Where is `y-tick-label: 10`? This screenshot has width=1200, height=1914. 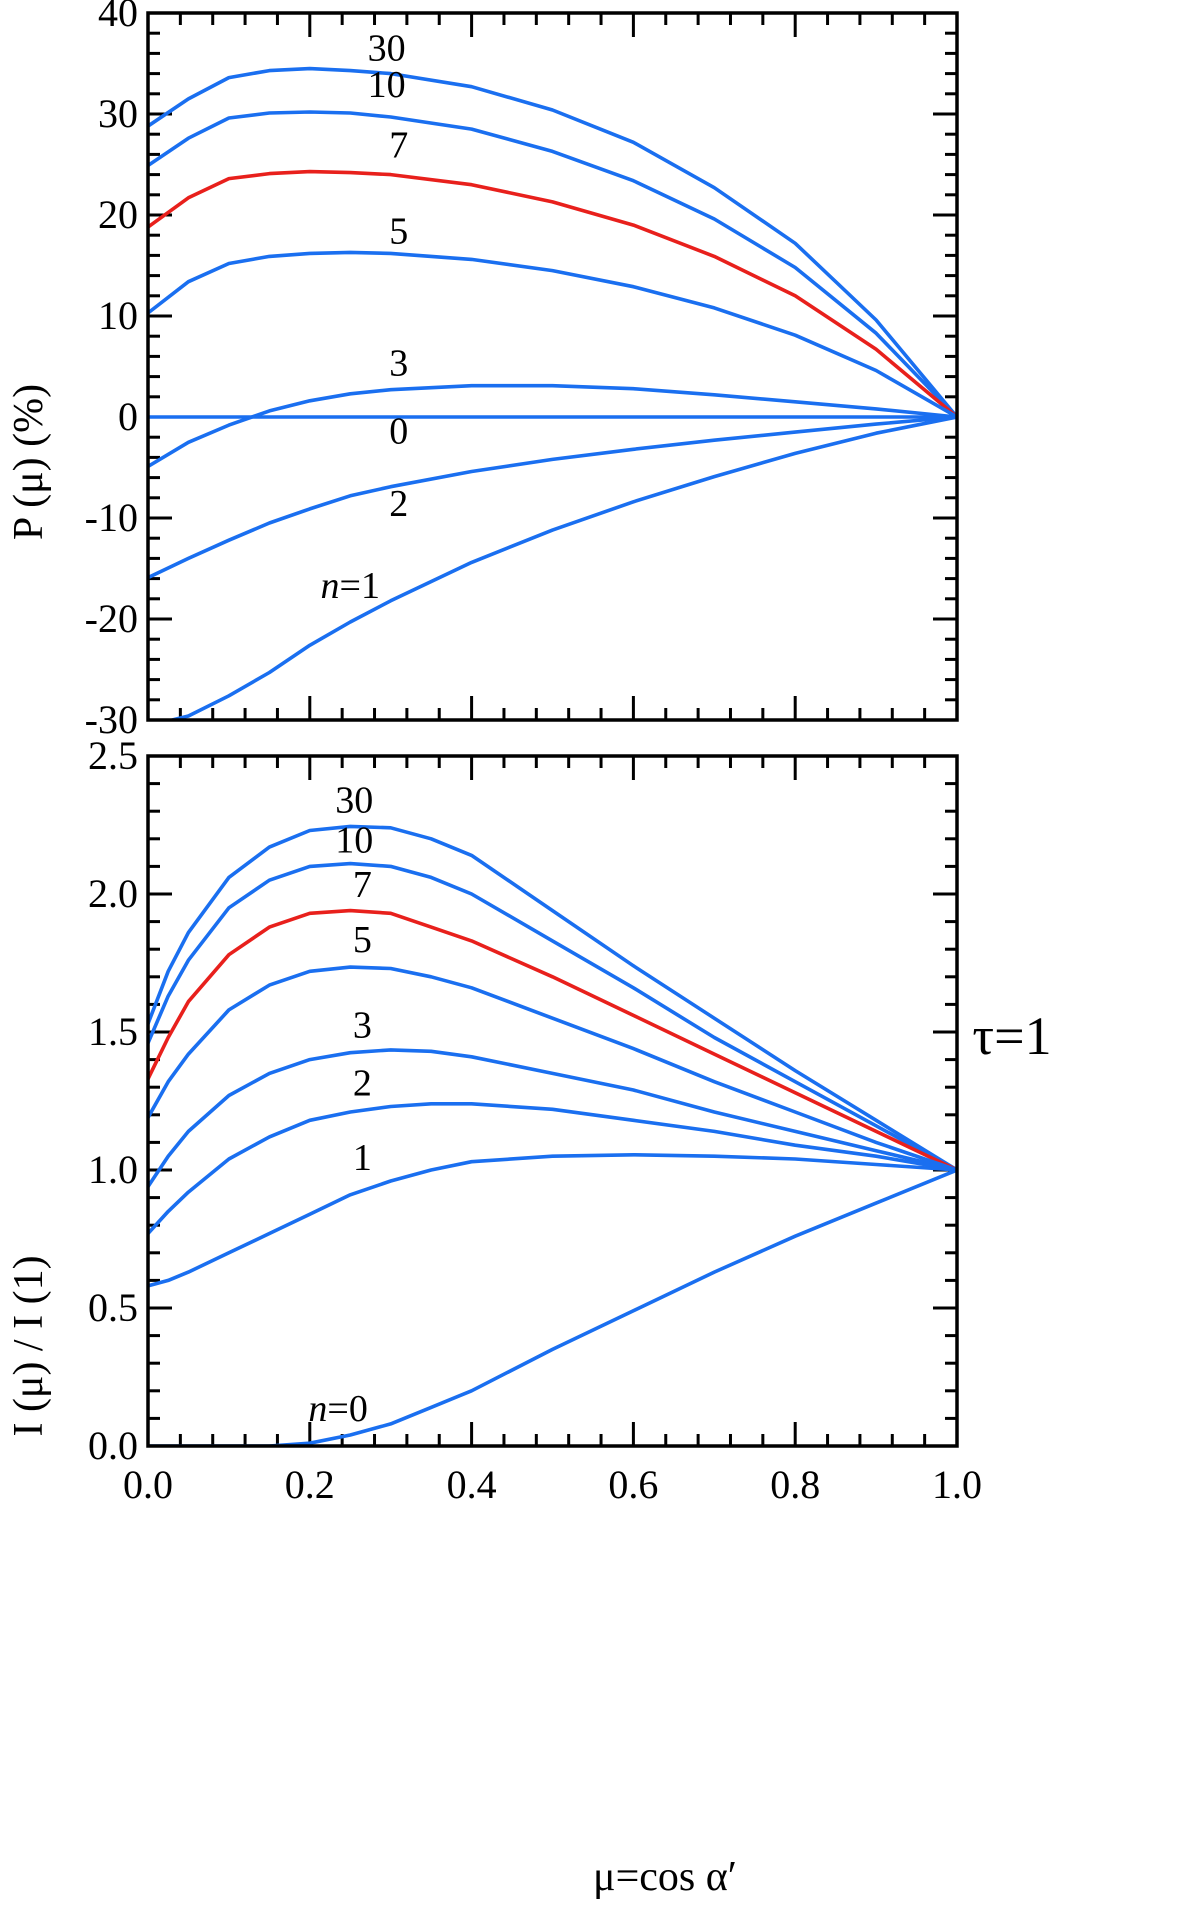
y-tick-label: 10 is located at coordinates (118, 315).